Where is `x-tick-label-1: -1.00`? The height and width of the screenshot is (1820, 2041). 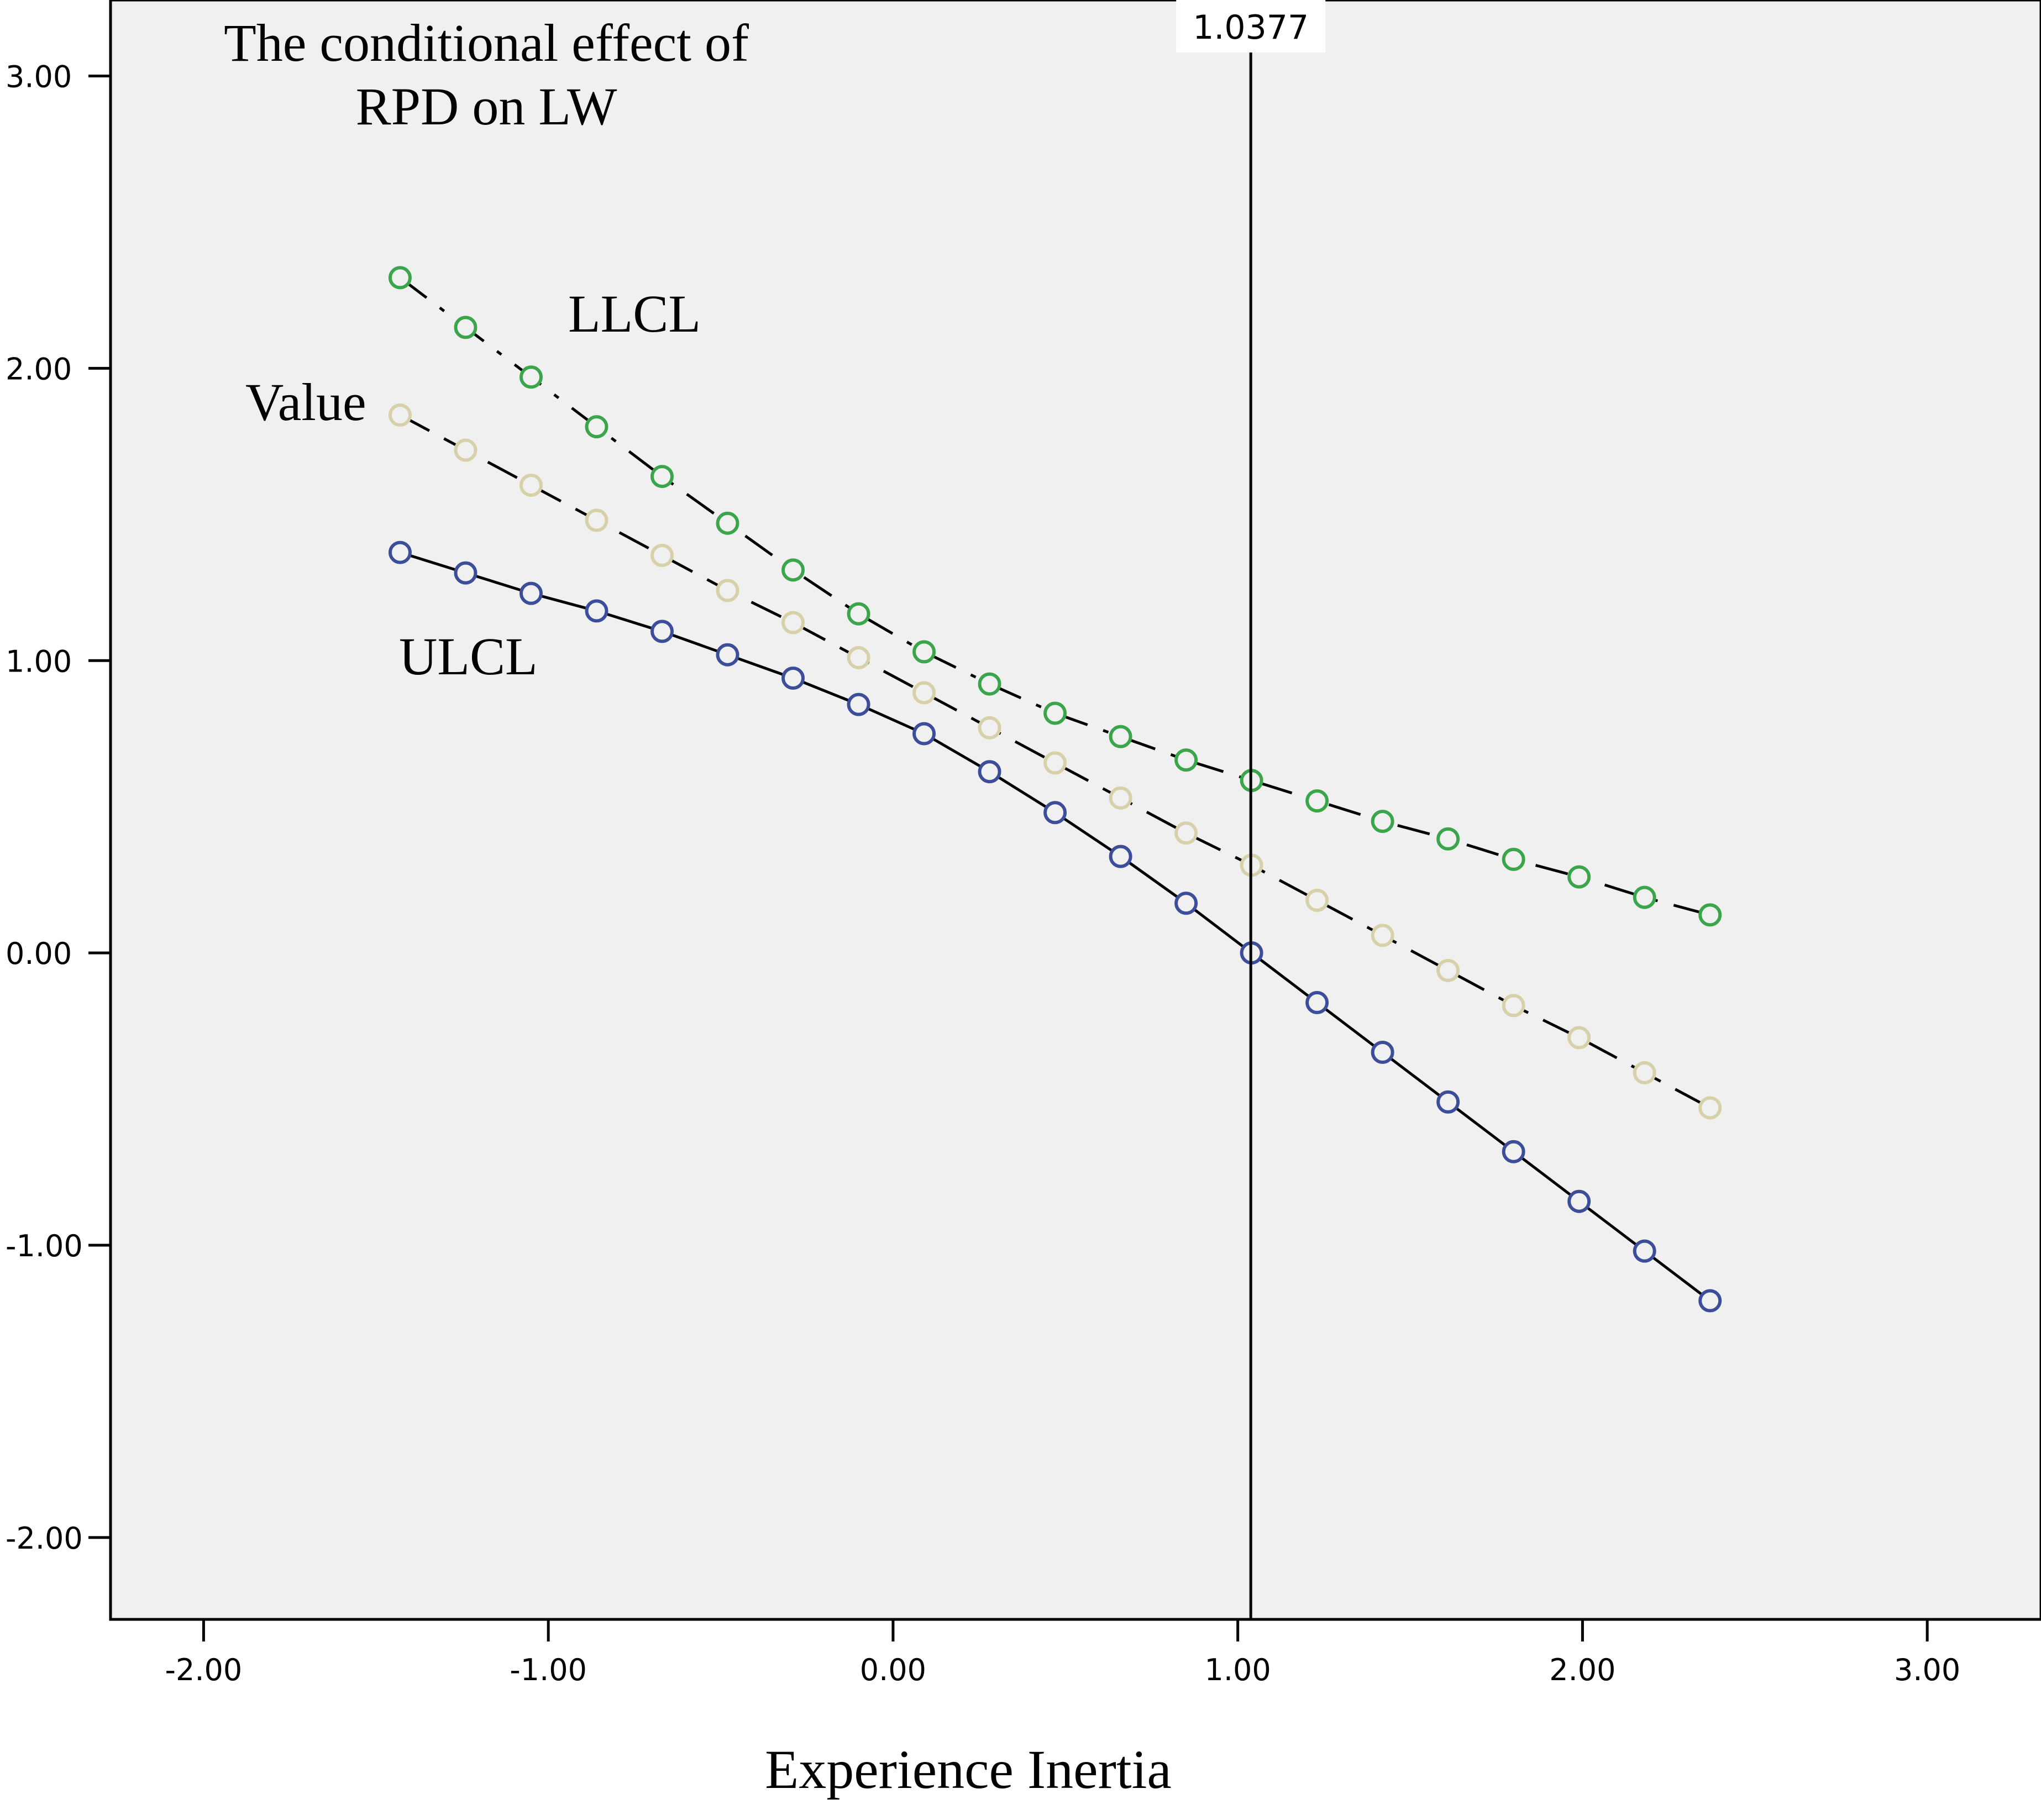 x-tick-label-1: -1.00 is located at coordinates (548, 1670).